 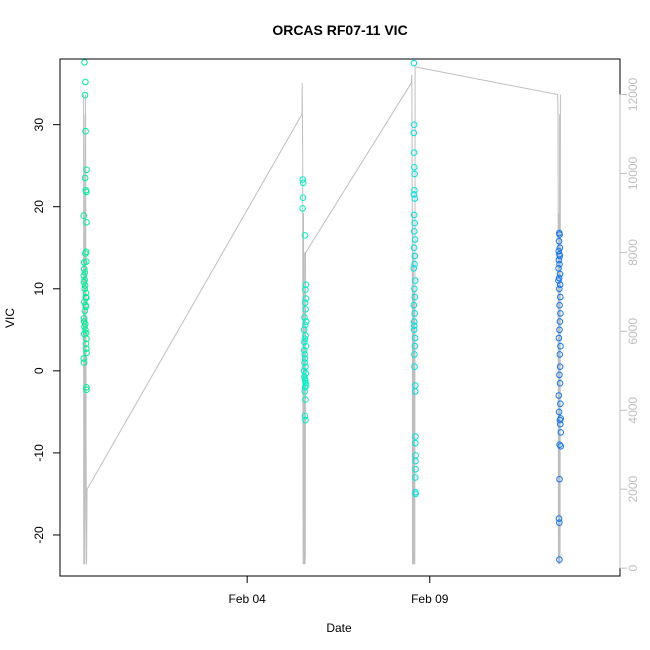 What do you see at coordinates (39, 535) in the screenshot?
I see `y-tick-label: -20` at bounding box center [39, 535].